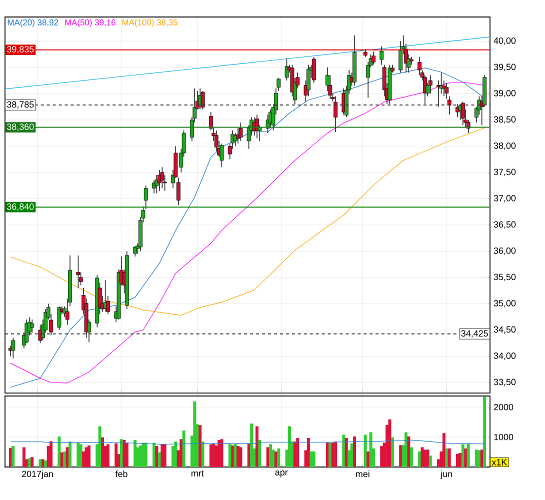  What do you see at coordinates (20, 127) in the screenshot?
I see `ref-line-label: 38,360` at bounding box center [20, 127].